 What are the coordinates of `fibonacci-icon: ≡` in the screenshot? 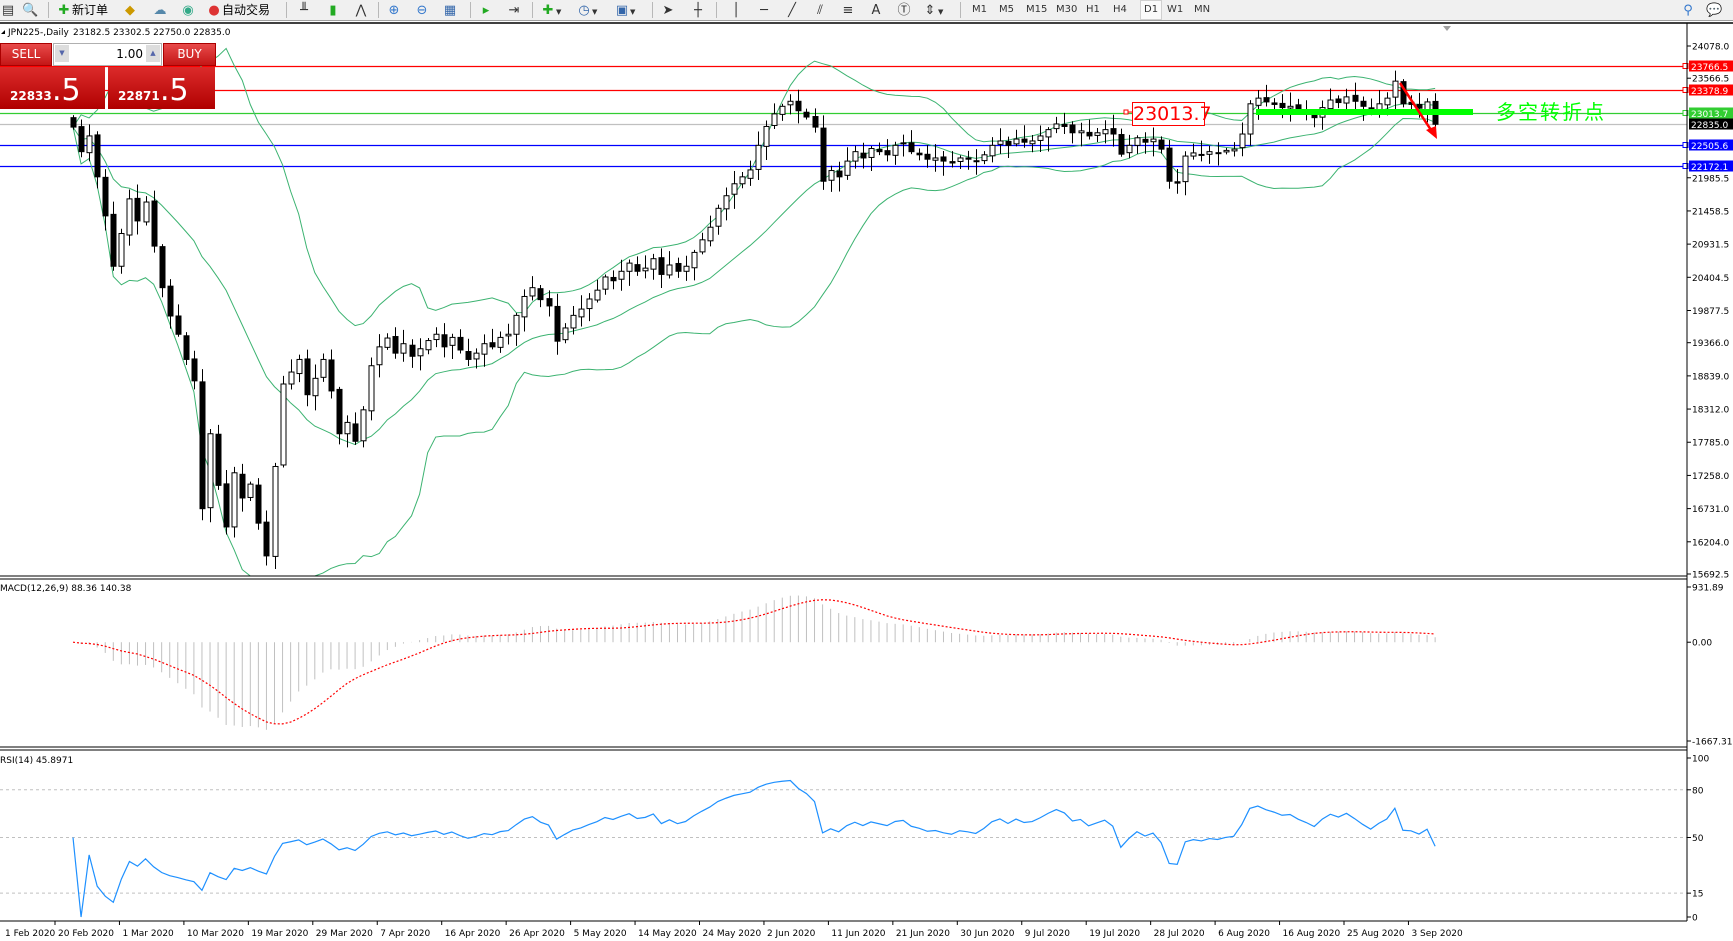 It's located at (848, 10).